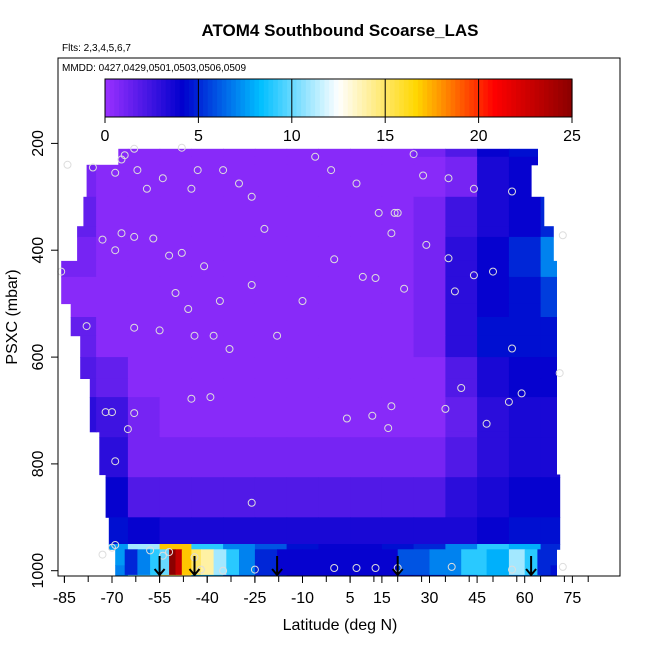 The image size is (650, 650). Describe the element at coordinates (38, 143) in the screenshot. I see `y-tick-label: 200` at that location.